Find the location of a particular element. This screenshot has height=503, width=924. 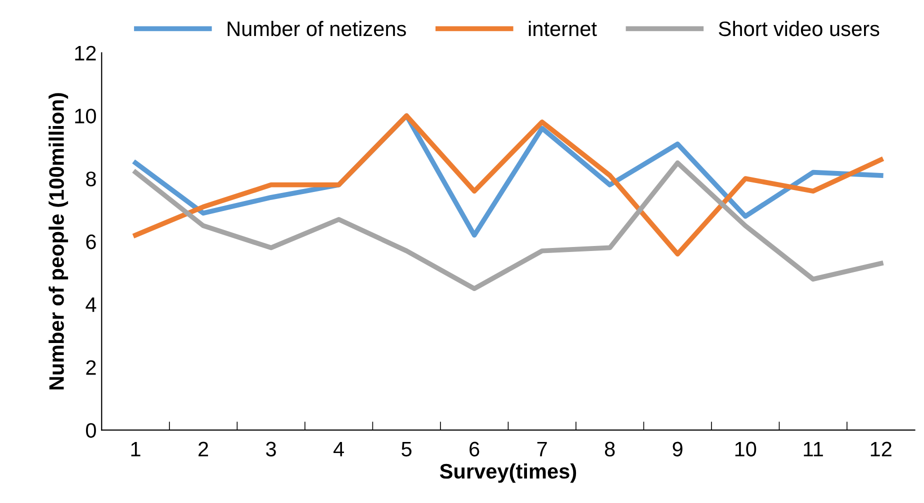

legend-label: Number of netizens is located at coordinates (317, 28).